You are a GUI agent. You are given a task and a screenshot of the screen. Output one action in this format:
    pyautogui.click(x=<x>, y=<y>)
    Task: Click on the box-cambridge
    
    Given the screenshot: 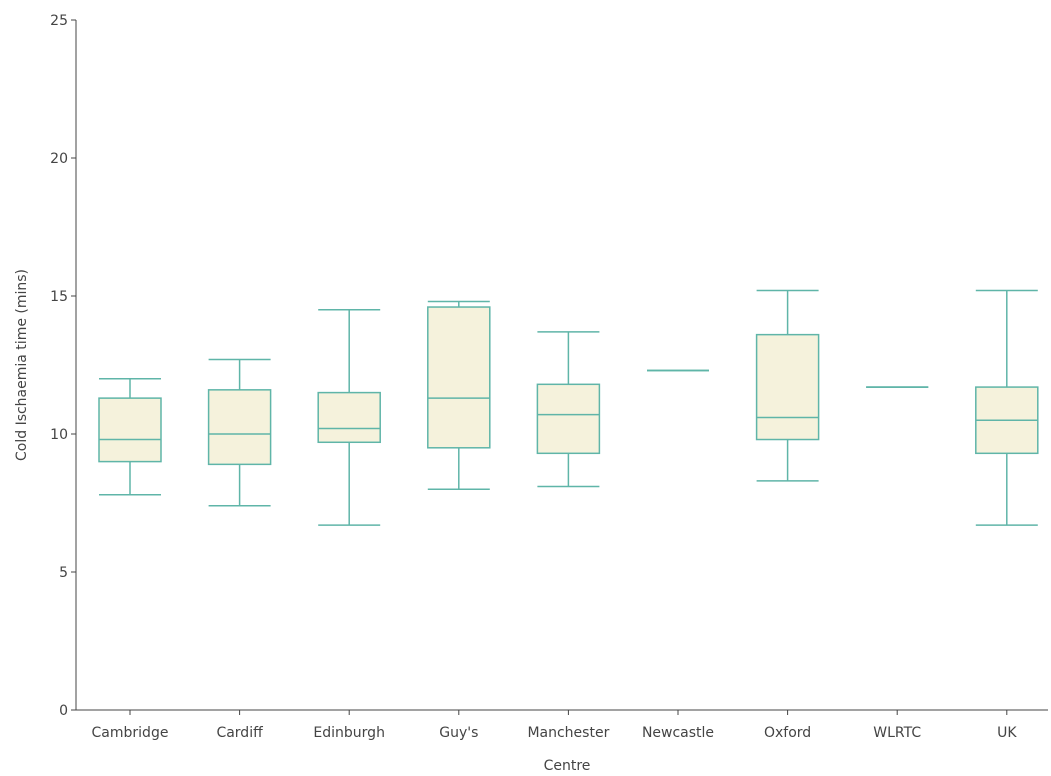 What is the action you would take?
    pyautogui.click(x=130, y=437)
    